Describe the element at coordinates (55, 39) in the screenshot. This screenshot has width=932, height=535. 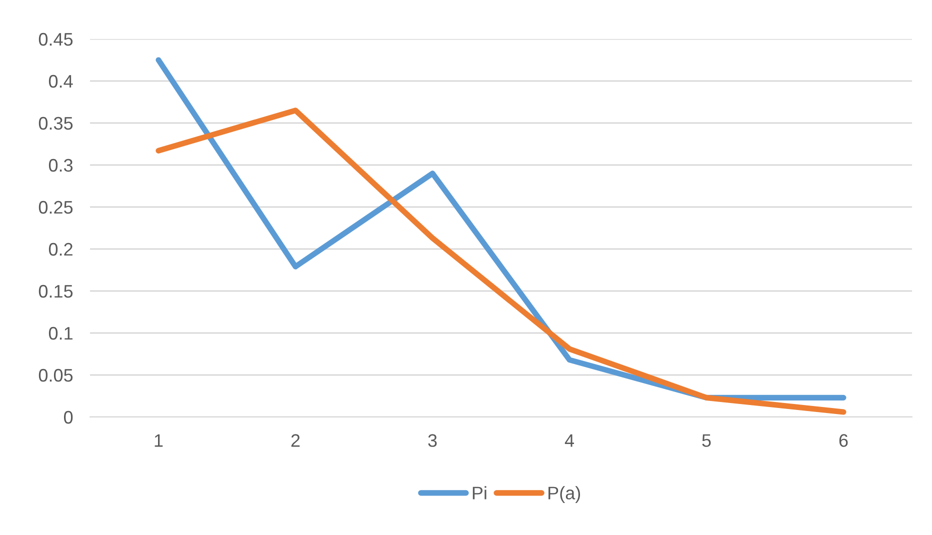
I see `y-tick-label: 0.45` at that location.